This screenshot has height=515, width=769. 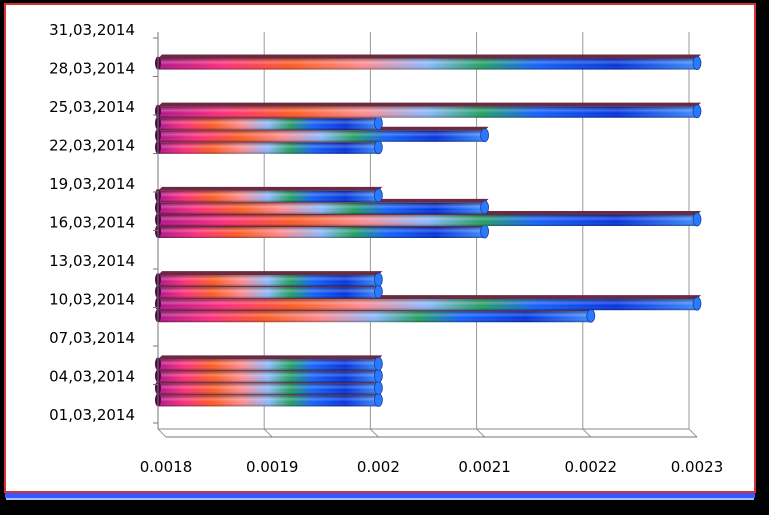 What do you see at coordinates (697, 467) in the screenshot?
I see `x-tick-label: 0.0023` at bounding box center [697, 467].